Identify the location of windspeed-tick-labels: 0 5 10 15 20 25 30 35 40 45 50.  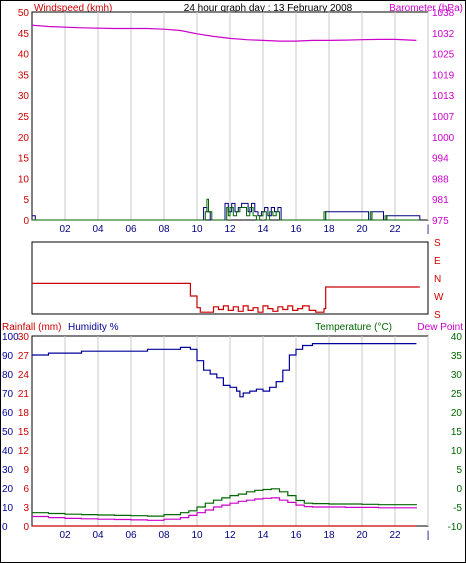
(24, 117).